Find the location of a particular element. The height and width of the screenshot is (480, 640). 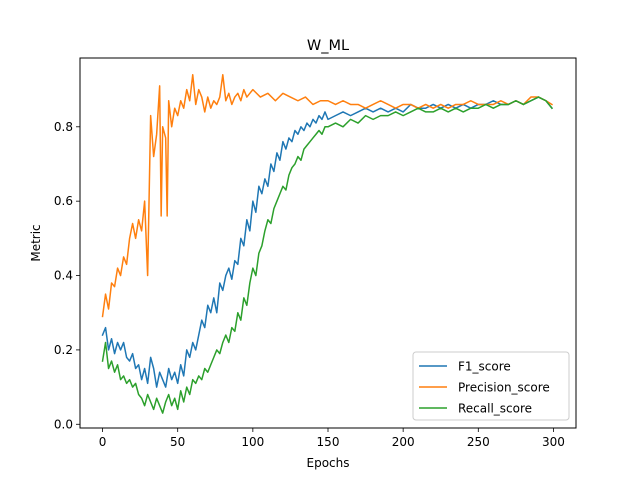

x-axis-ticks: 0 50 100 150 200 250 300 is located at coordinates (332, 438).